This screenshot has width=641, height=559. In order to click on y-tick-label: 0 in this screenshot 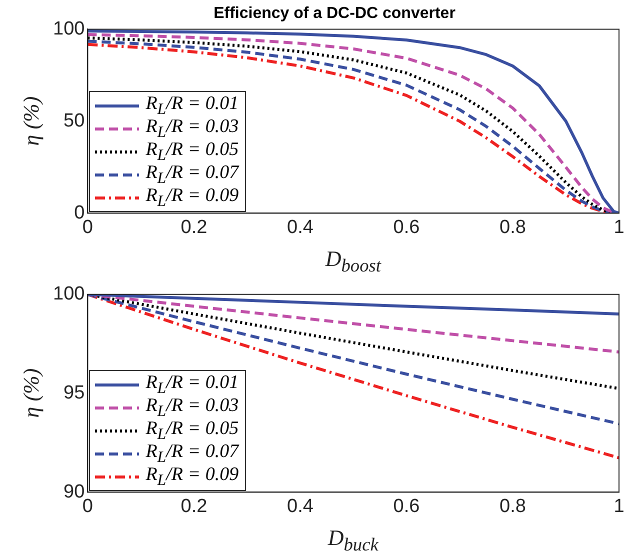, I will do `click(79, 213)`.